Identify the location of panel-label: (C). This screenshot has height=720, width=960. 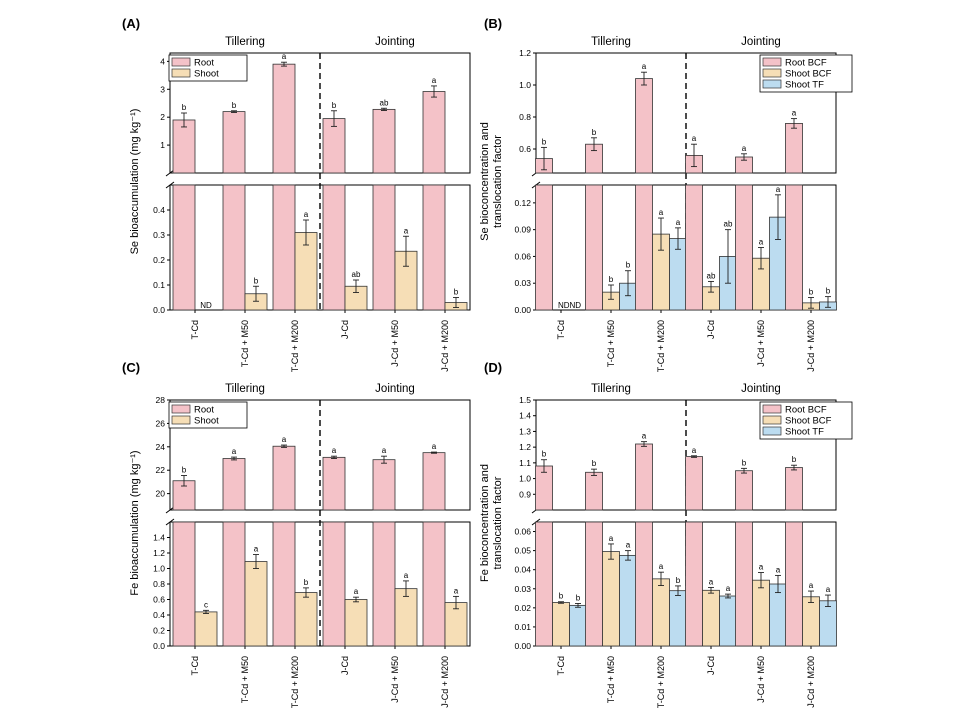
(131, 367).